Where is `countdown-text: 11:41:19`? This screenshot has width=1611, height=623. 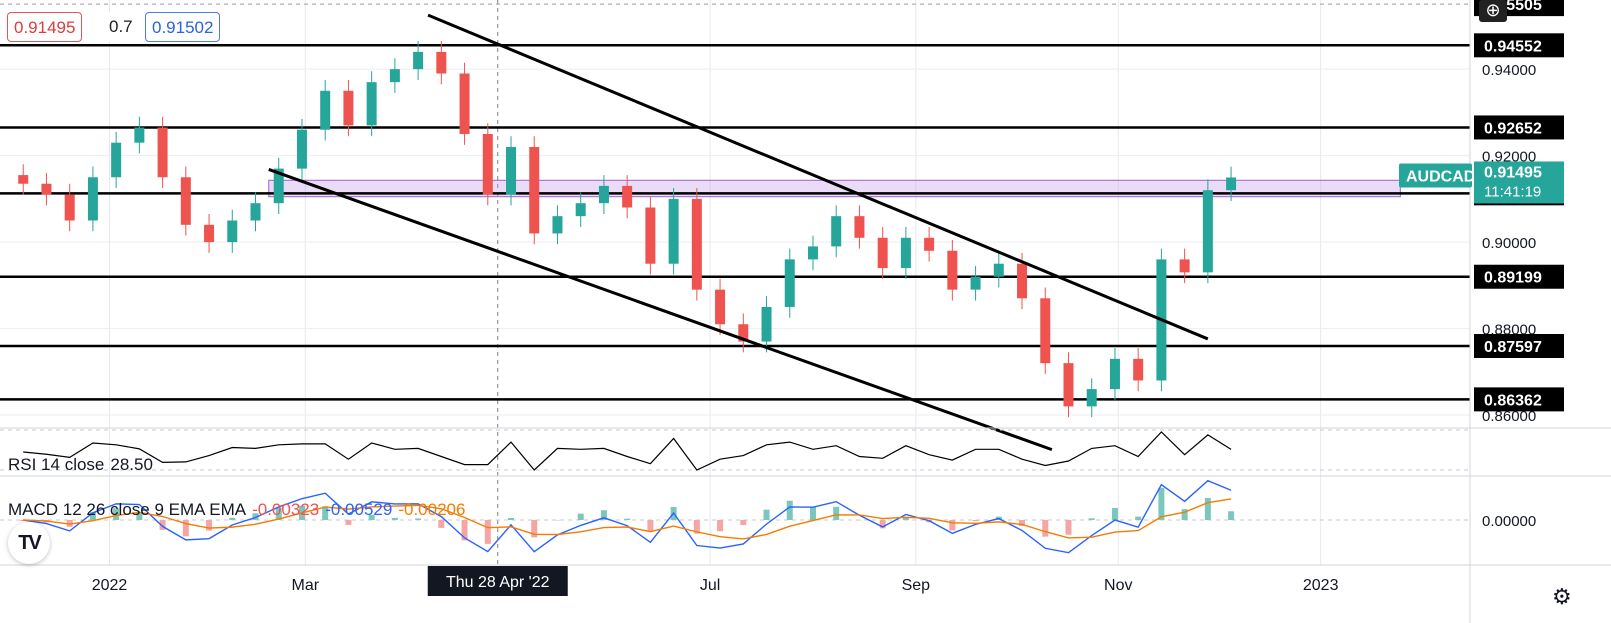 countdown-text: 11:41:19 is located at coordinates (1512, 191).